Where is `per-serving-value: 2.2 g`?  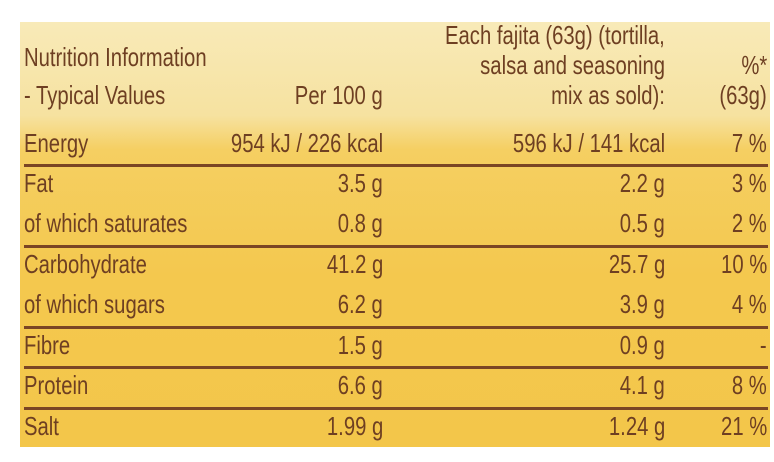 per-serving-value: 2.2 g is located at coordinates (642, 183).